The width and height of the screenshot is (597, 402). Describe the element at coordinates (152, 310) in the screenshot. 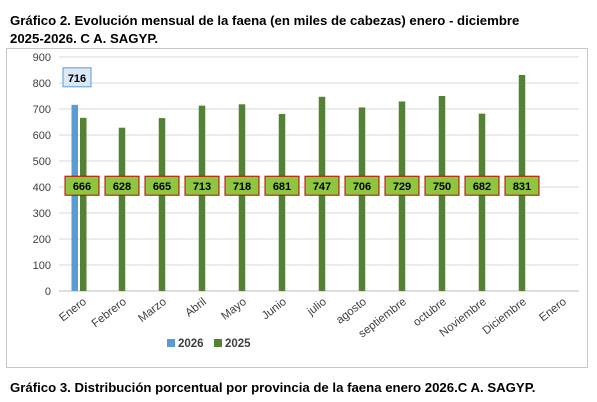

I see `x-tick-label: Marzo` at that location.